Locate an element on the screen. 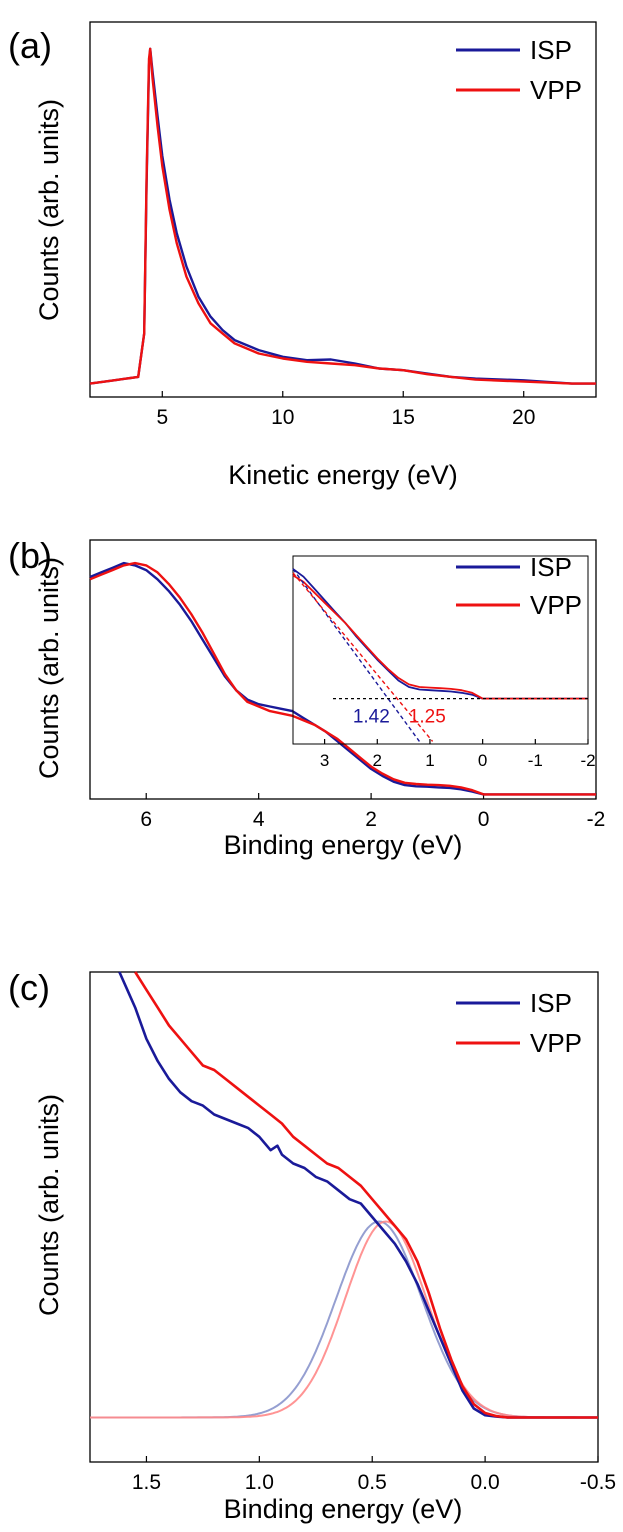 Image resolution: width=623 pixels, height=1532 pixels. annotation-vpp-onset: 1.25 is located at coordinates (427, 717).